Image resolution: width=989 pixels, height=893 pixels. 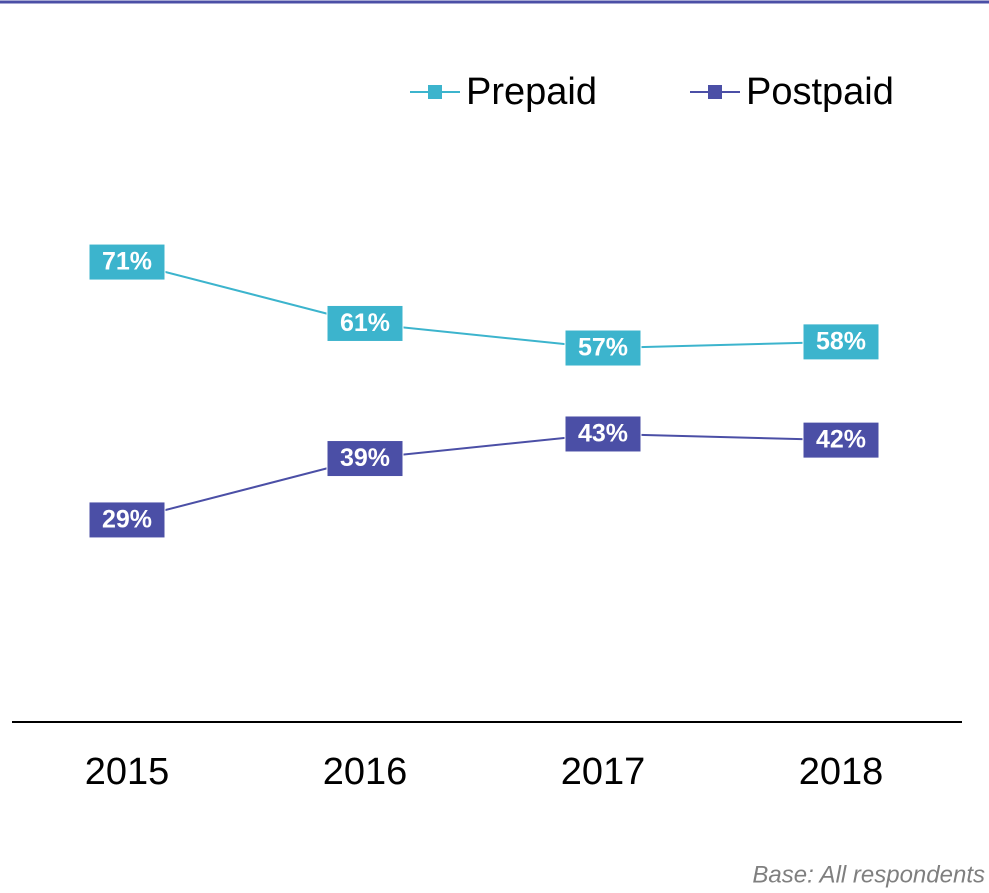 I want to click on data-label: 39%, so click(x=365, y=458).